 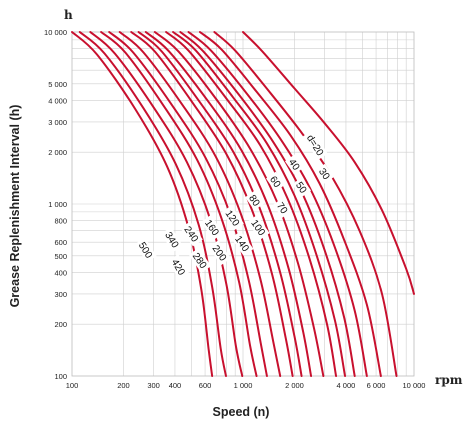 What do you see at coordinates (57, 84) in the screenshot?
I see `y-tick-label: 5 000` at bounding box center [57, 84].